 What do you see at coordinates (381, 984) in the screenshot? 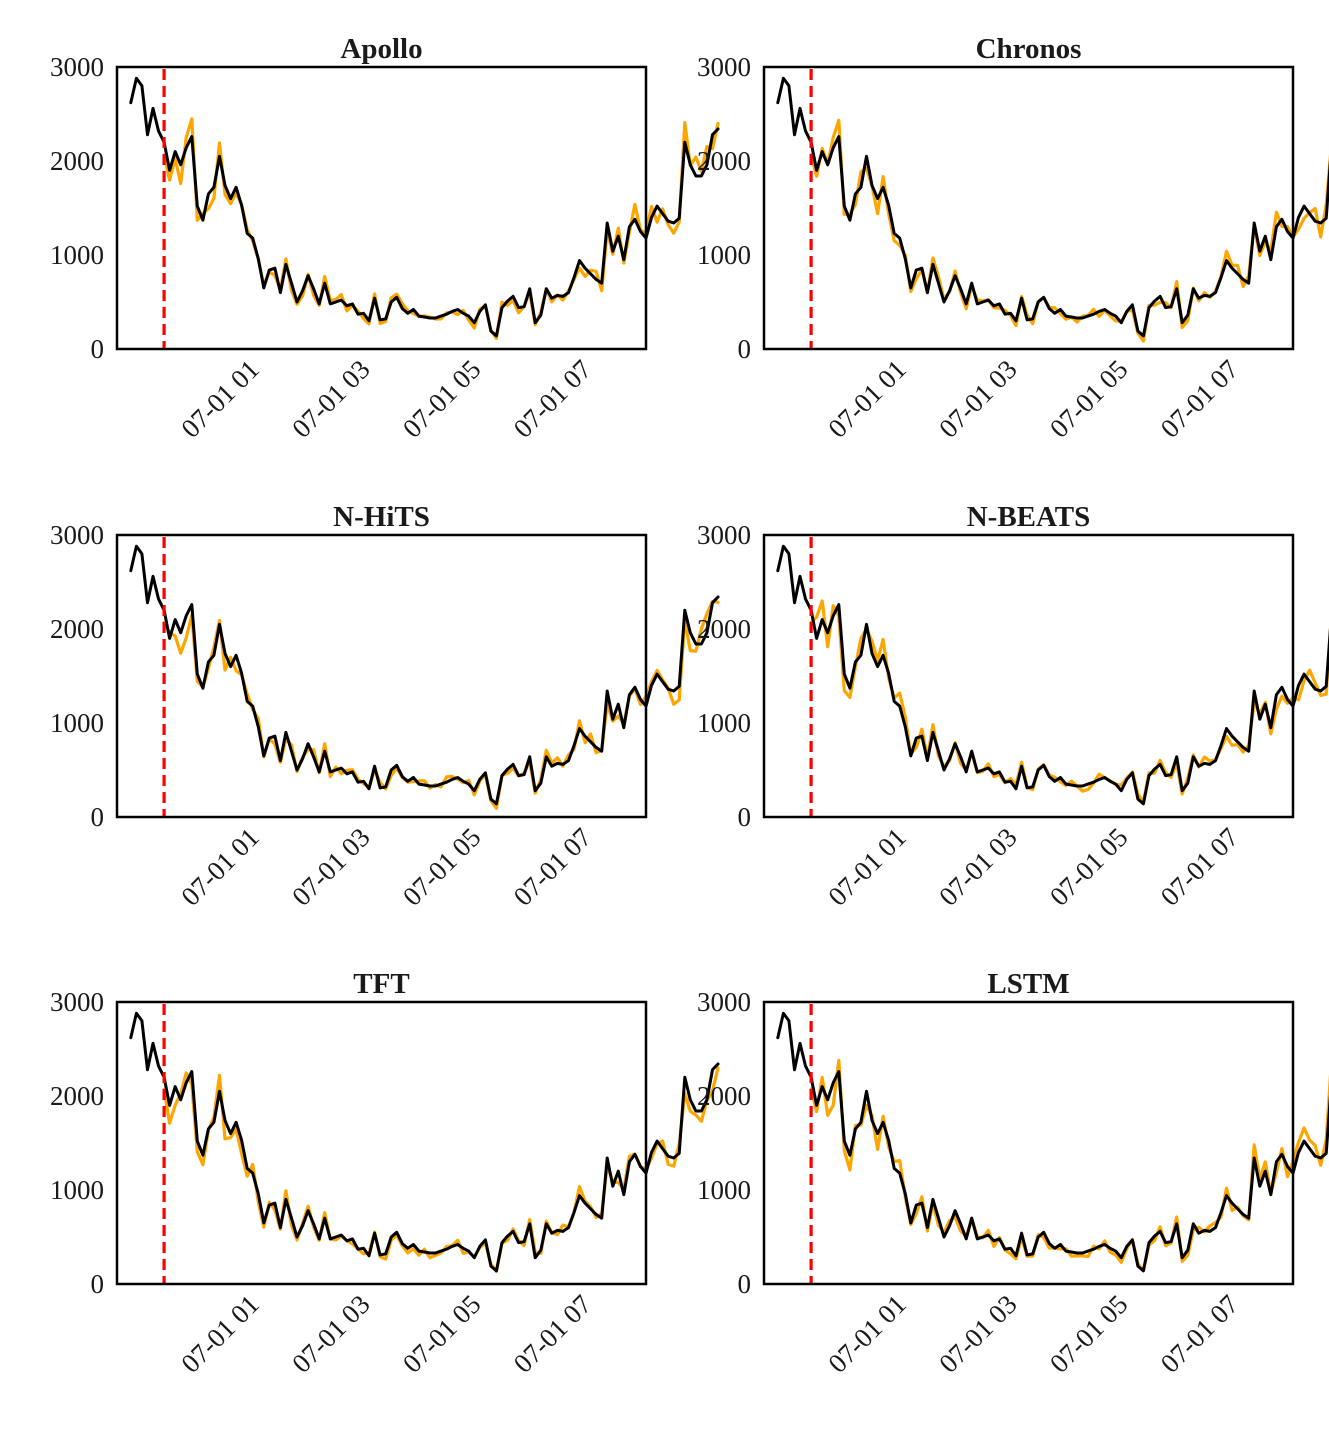
I see `chart-title: TFT` at bounding box center [381, 984].